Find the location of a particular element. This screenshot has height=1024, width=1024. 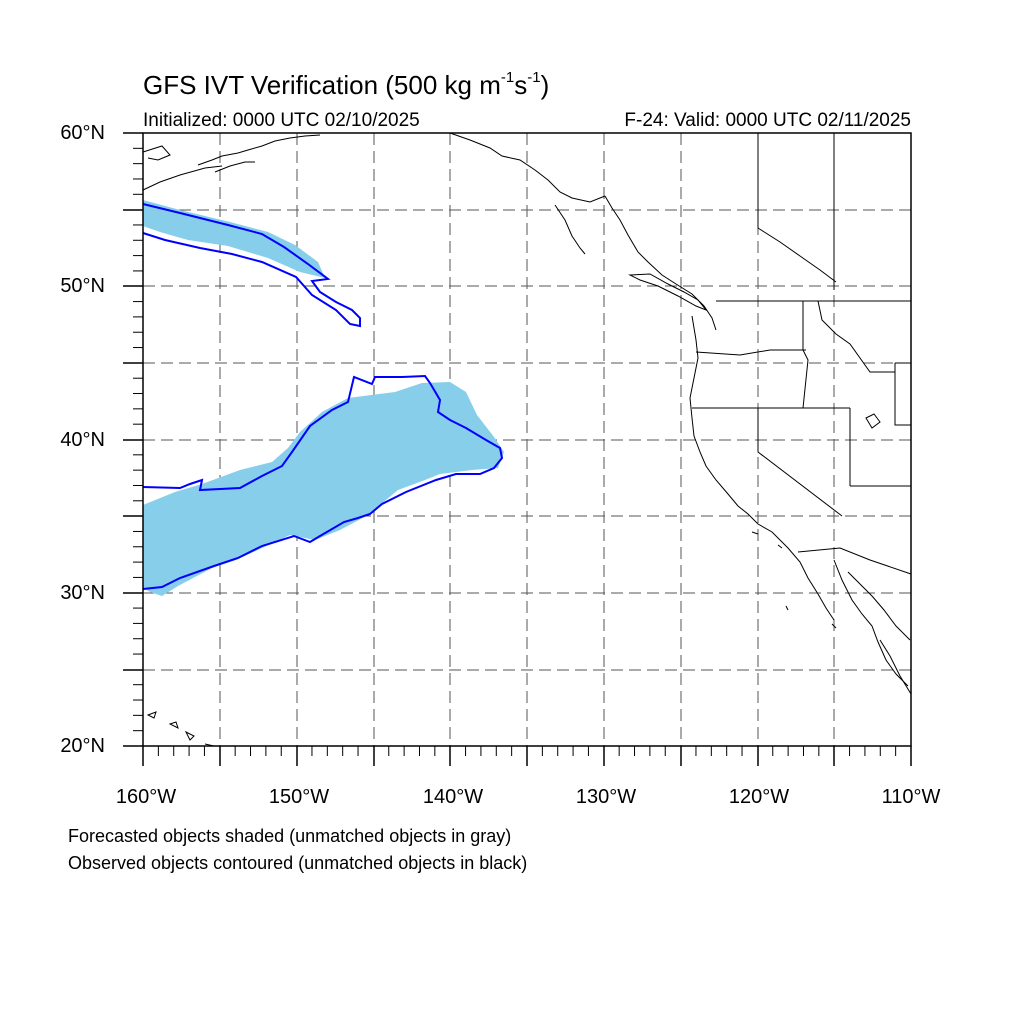

sea-of-cortez-islands is located at coordinates (834, 626).